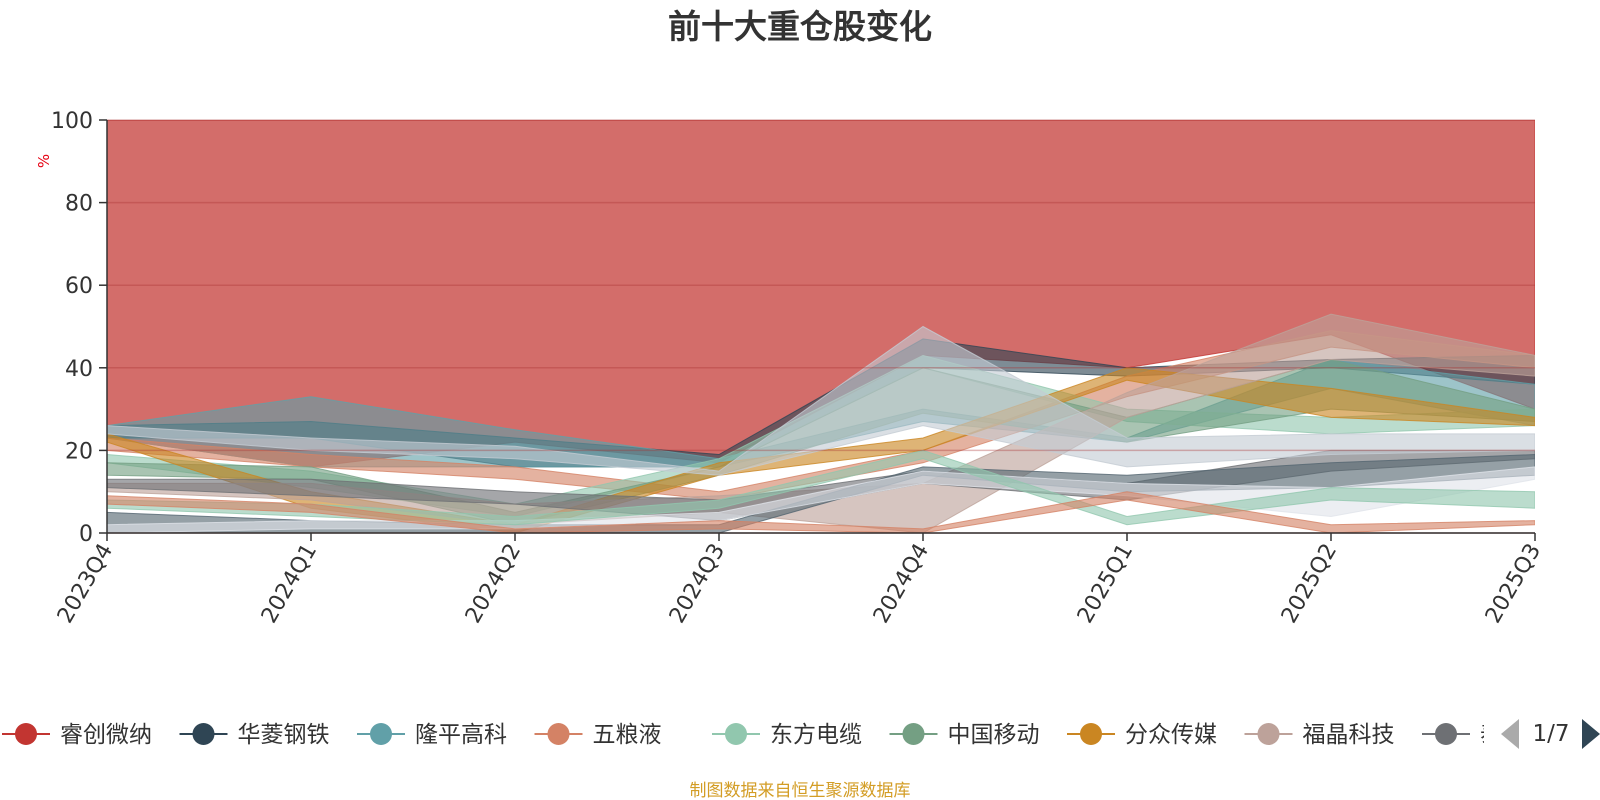  I want to click on legend-item: 中国移动, so click(964, 735).